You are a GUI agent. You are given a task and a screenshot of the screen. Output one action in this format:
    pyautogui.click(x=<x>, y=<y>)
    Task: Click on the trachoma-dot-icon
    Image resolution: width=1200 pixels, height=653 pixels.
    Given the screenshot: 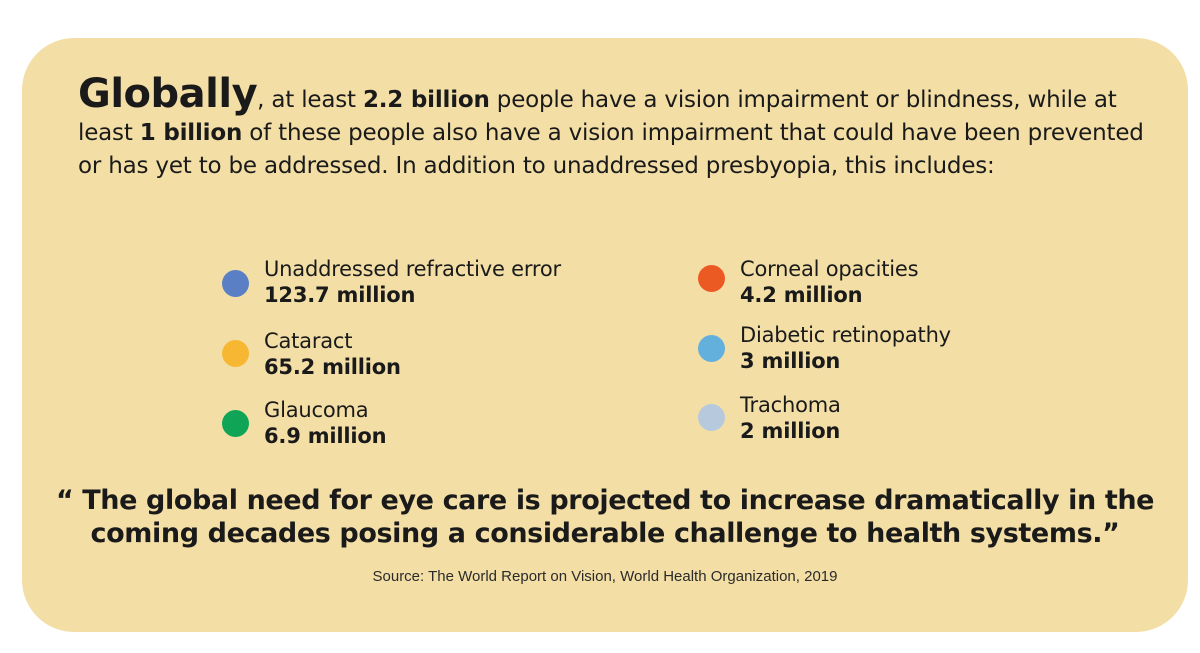 What is the action you would take?
    pyautogui.click(x=711, y=417)
    